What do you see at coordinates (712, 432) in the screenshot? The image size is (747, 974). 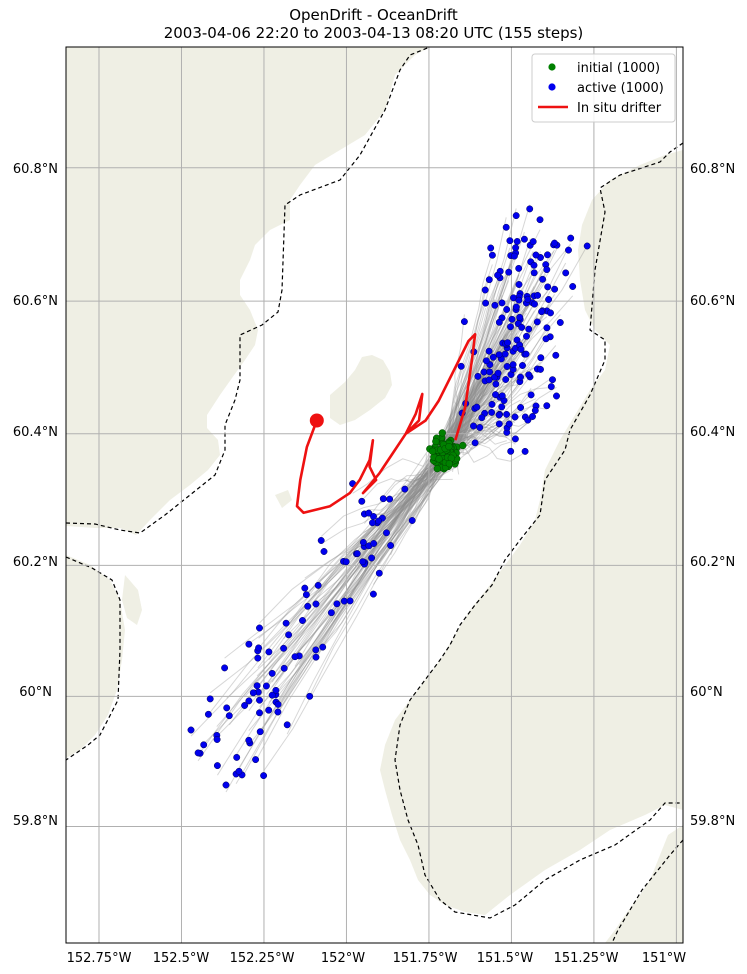 I see `lat-tick-label: 60.4°N` at bounding box center [712, 432].